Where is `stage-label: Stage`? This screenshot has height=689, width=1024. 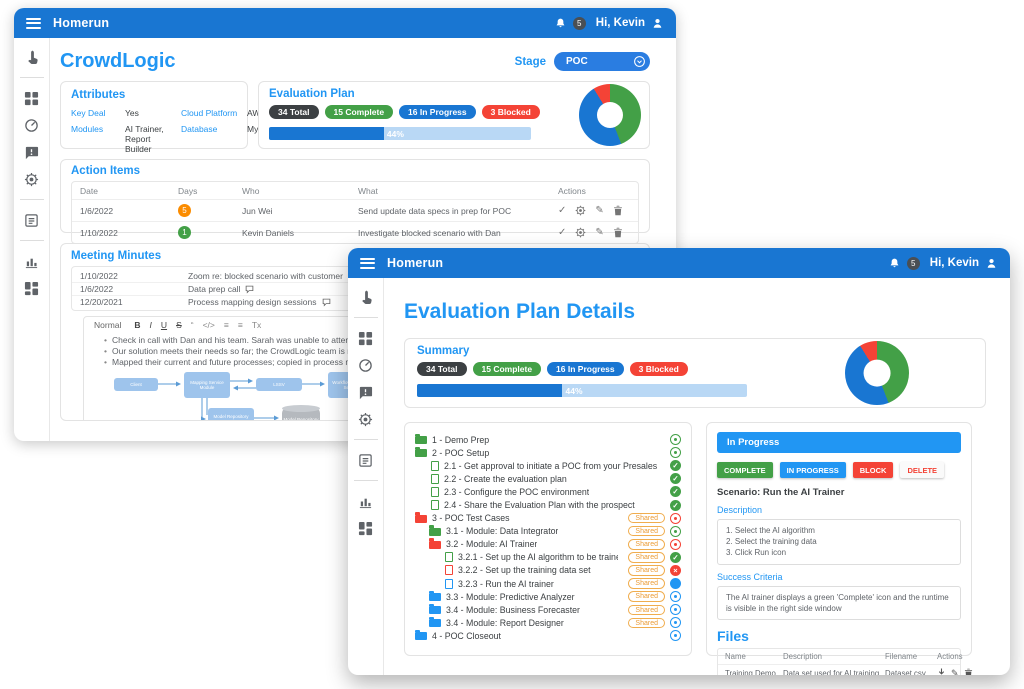
stage-label: Stage is located at coordinates (530, 61).